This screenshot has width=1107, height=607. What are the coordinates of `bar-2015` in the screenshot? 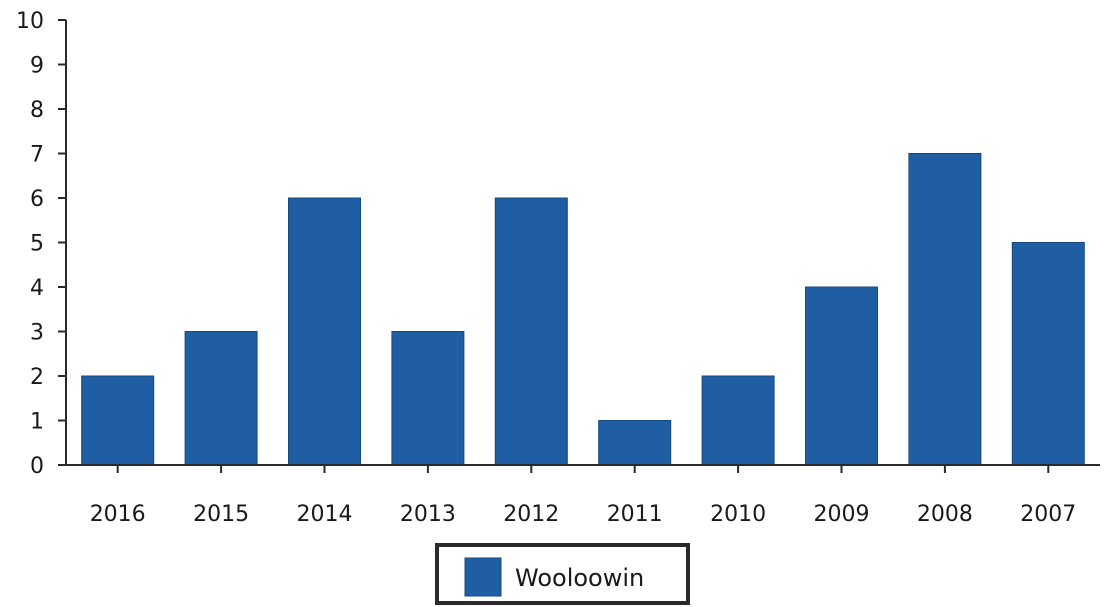 It's located at (221, 398).